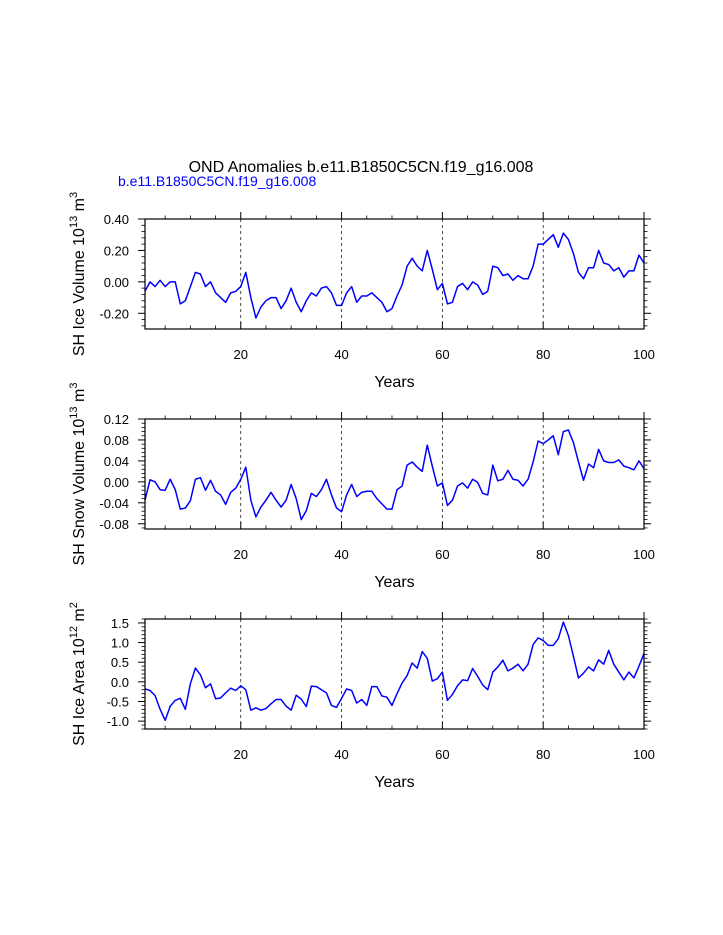 This screenshot has width=723, height=935. What do you see at coordinates (118, 721) in the screenshot?
I see `y-tick-label: -1.0` at bounding box center [118, 721].